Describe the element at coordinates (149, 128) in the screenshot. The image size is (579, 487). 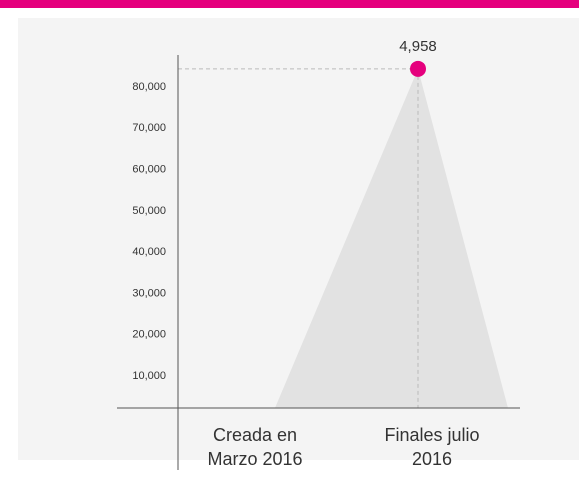
I see `y-tick-label: 70,000` at that location.